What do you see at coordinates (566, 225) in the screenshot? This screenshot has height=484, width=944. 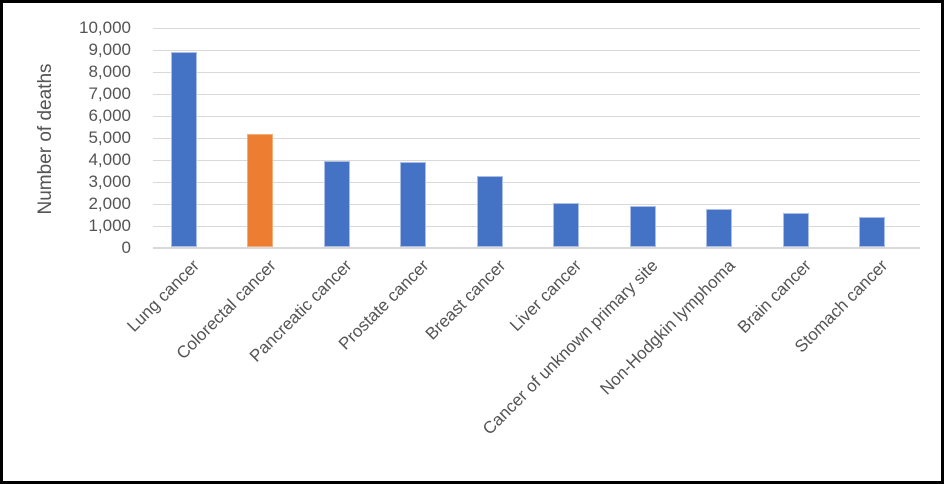 I see `bar-liver-cancer` at bounding box center [566, 225].